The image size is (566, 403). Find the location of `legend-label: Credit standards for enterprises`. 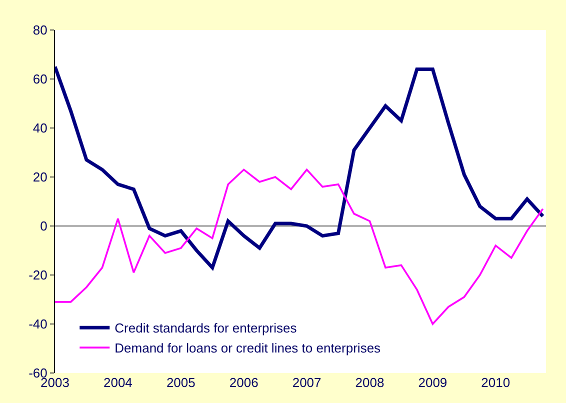

legend-label: Credit standards for enterprises is located at coordinates (206, 328).